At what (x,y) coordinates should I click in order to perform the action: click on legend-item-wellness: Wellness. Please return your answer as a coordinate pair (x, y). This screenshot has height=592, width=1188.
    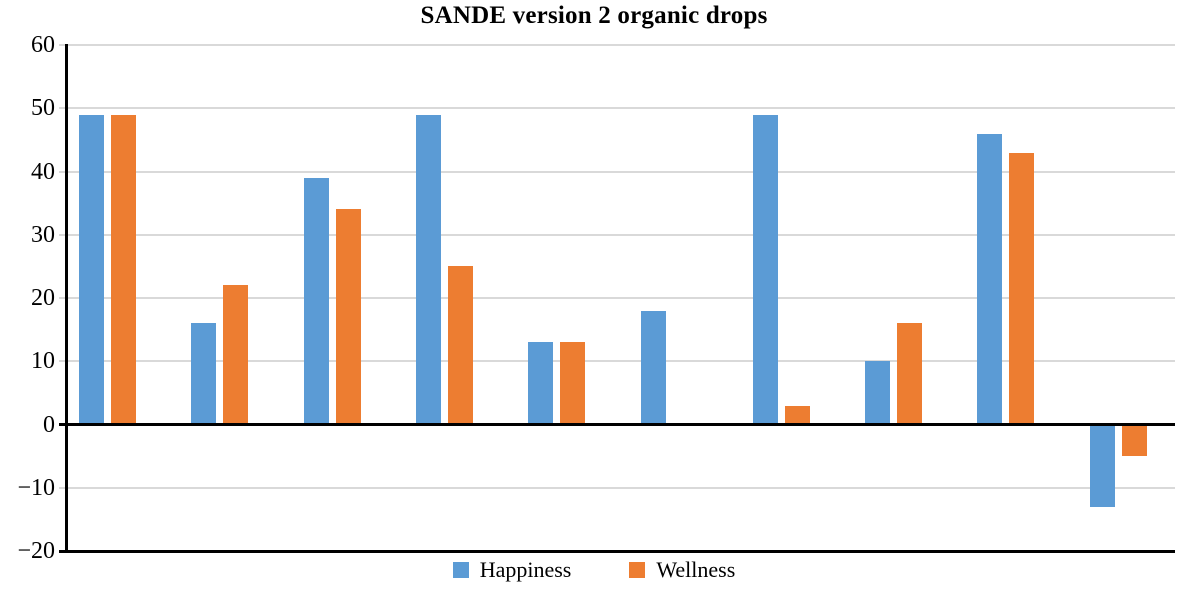
    Looking at the image, I should click on (682, 570).